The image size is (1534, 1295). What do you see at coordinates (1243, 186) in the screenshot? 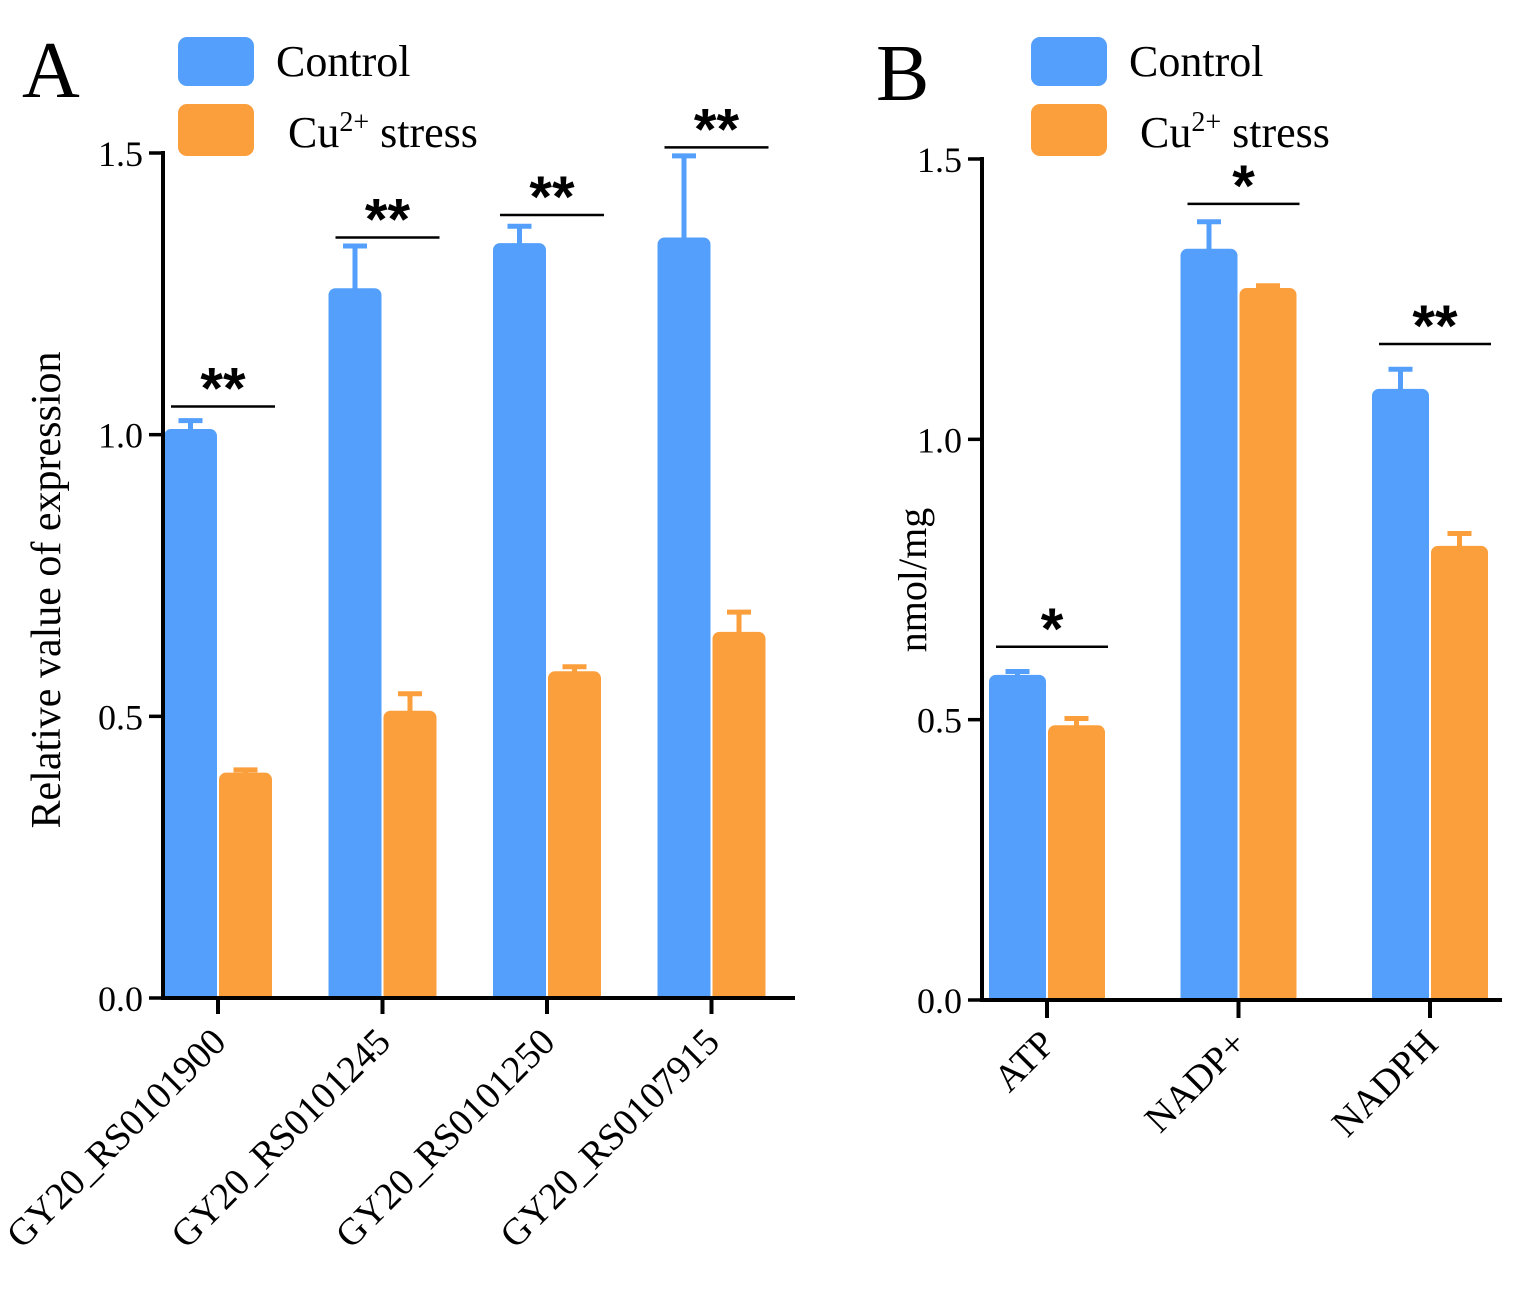
I see `significance-stars-b-1: *` at bounding box center [1243, 186].